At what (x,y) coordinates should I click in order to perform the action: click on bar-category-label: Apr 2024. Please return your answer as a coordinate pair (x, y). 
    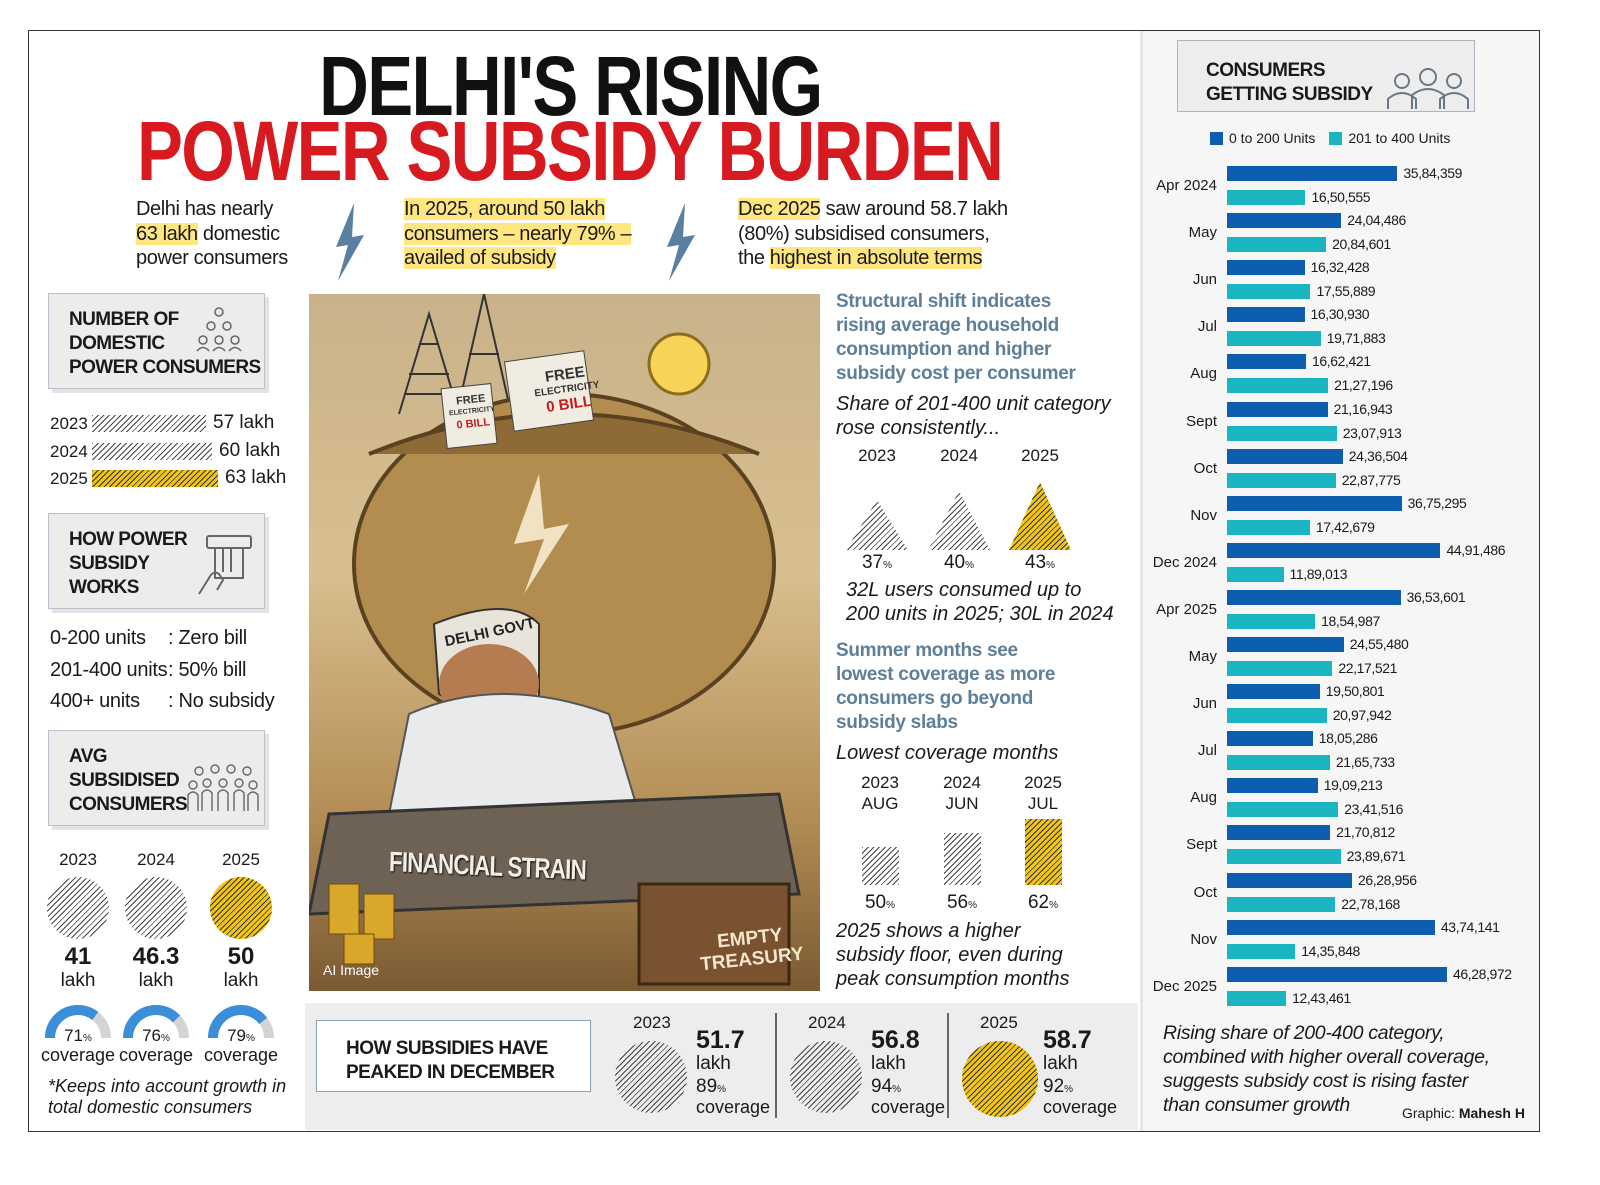
    Looking at the image, I should click on (1186, 185).